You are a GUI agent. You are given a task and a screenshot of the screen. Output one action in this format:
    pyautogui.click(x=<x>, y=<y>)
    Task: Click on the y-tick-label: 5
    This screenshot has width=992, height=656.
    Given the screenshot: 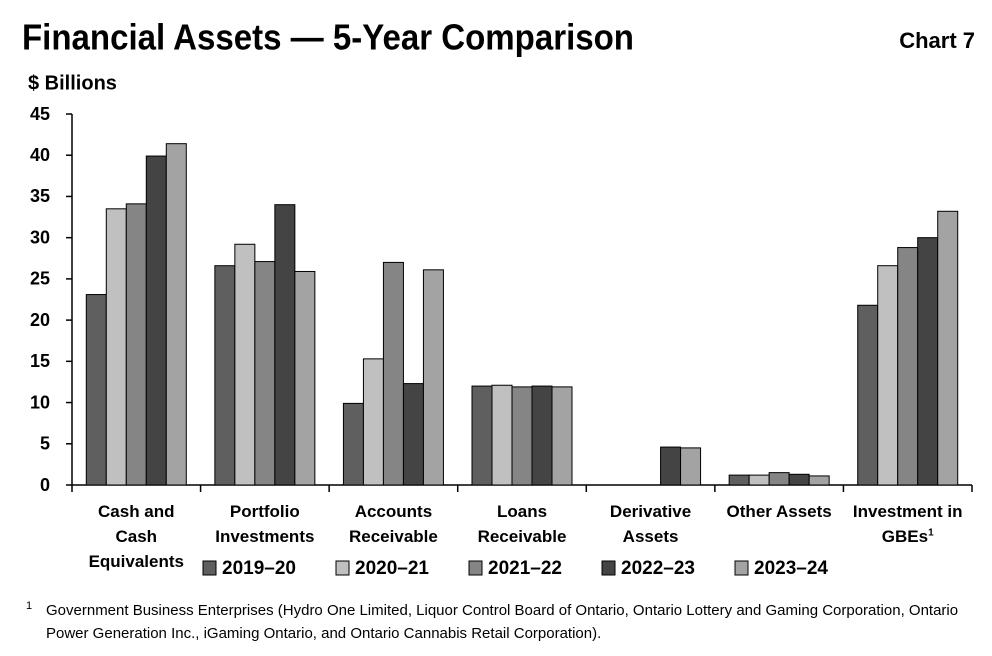 What is the action you would take?
    pyautogui.click(x=45, y=444)
    